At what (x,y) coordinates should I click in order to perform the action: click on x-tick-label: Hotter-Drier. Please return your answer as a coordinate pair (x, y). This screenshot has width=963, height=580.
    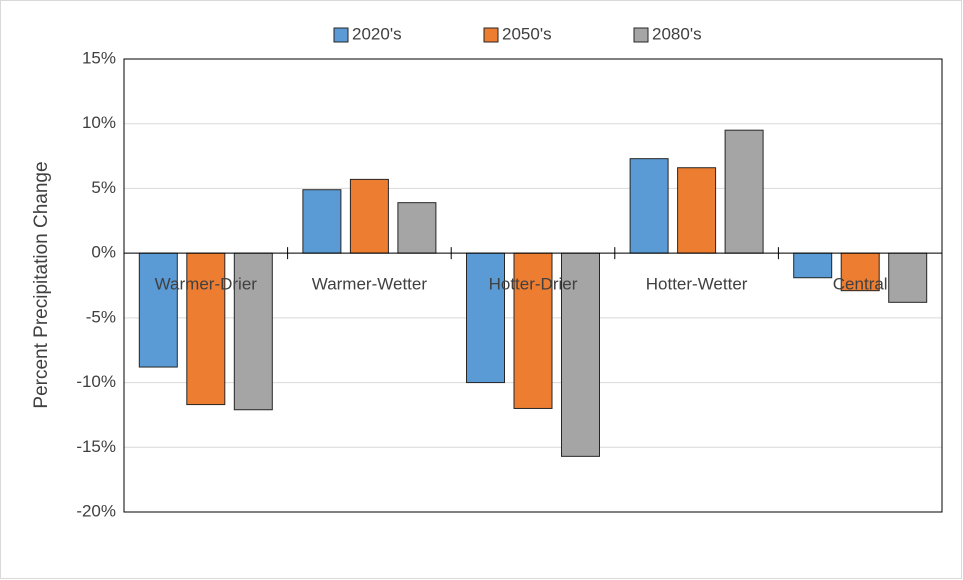
    Looking at the image, I should click on (533, 284).